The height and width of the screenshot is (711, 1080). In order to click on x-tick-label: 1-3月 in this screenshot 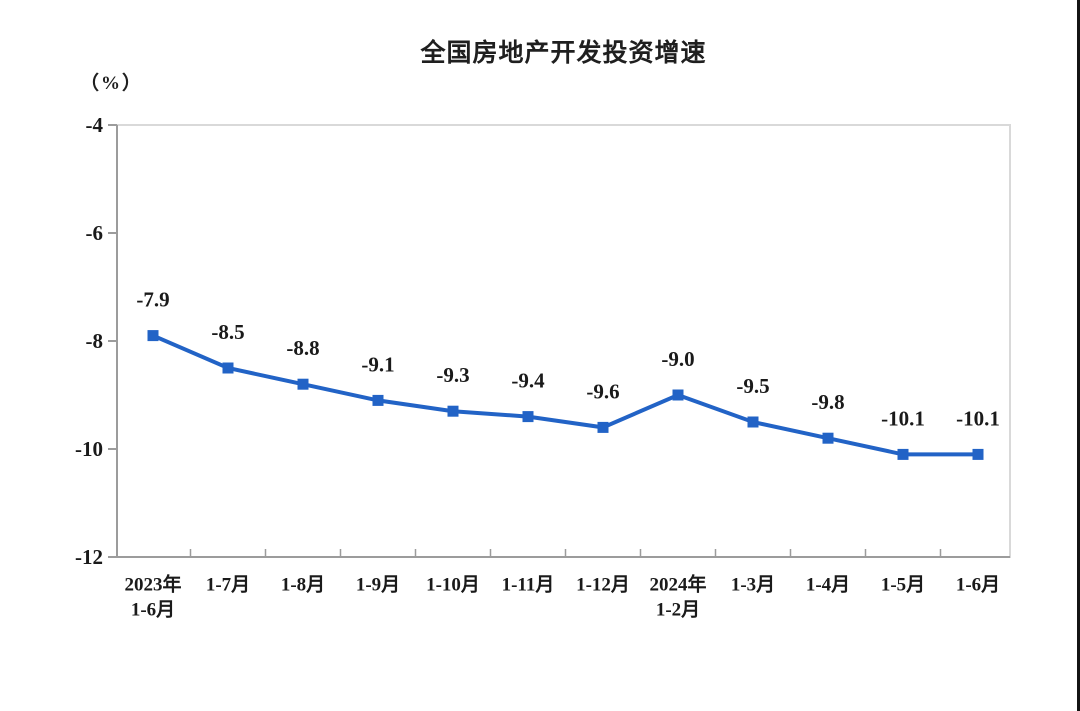, I will do `click(753, 585)`.